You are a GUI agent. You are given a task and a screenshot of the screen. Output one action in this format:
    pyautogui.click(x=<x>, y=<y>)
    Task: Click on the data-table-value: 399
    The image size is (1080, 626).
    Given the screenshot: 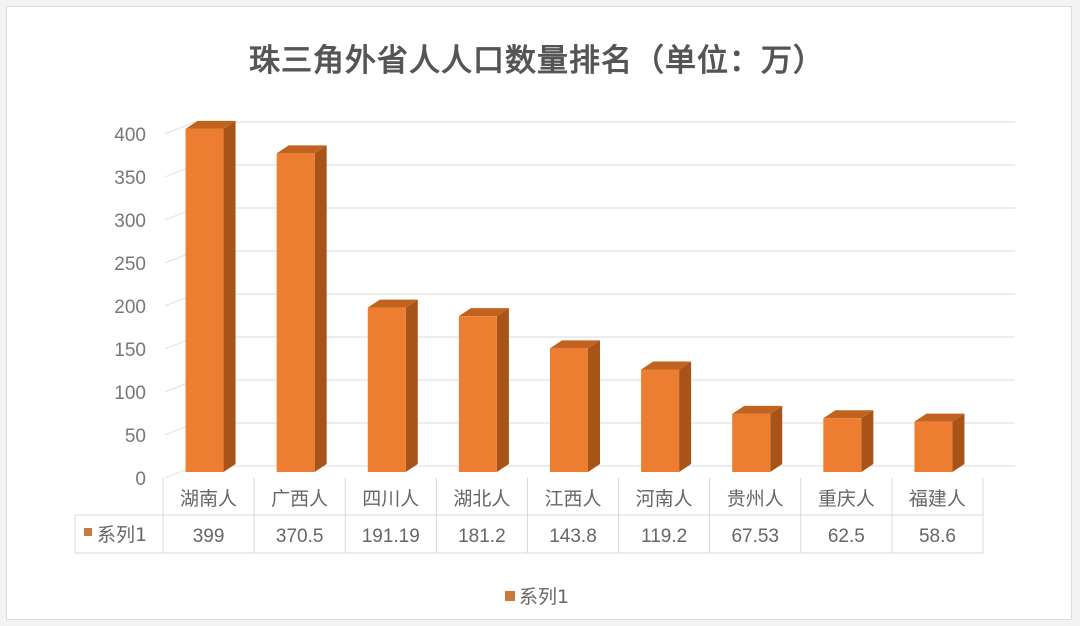 What is the action you would take?
    pyautogui.click(x=209, y=536)
    